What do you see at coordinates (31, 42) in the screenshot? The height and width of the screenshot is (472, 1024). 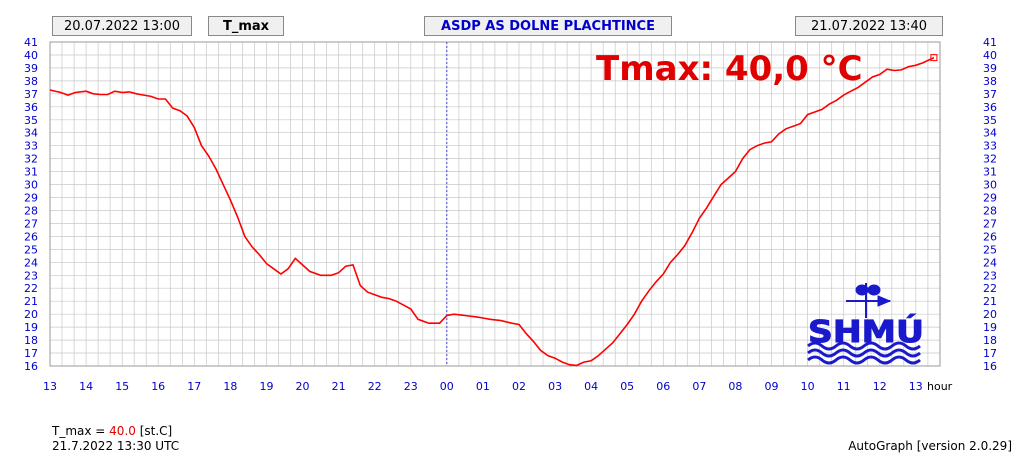 I see `y-tick-label-left: 41` at bounding box center [31, 42].